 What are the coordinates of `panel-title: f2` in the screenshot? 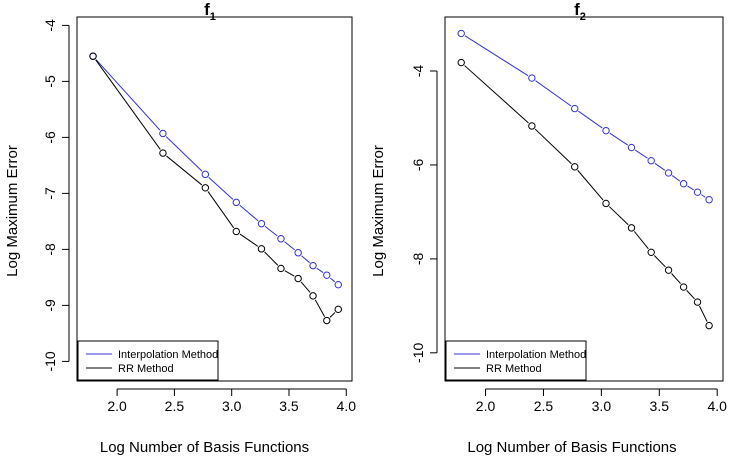 It's located at (580, 11).